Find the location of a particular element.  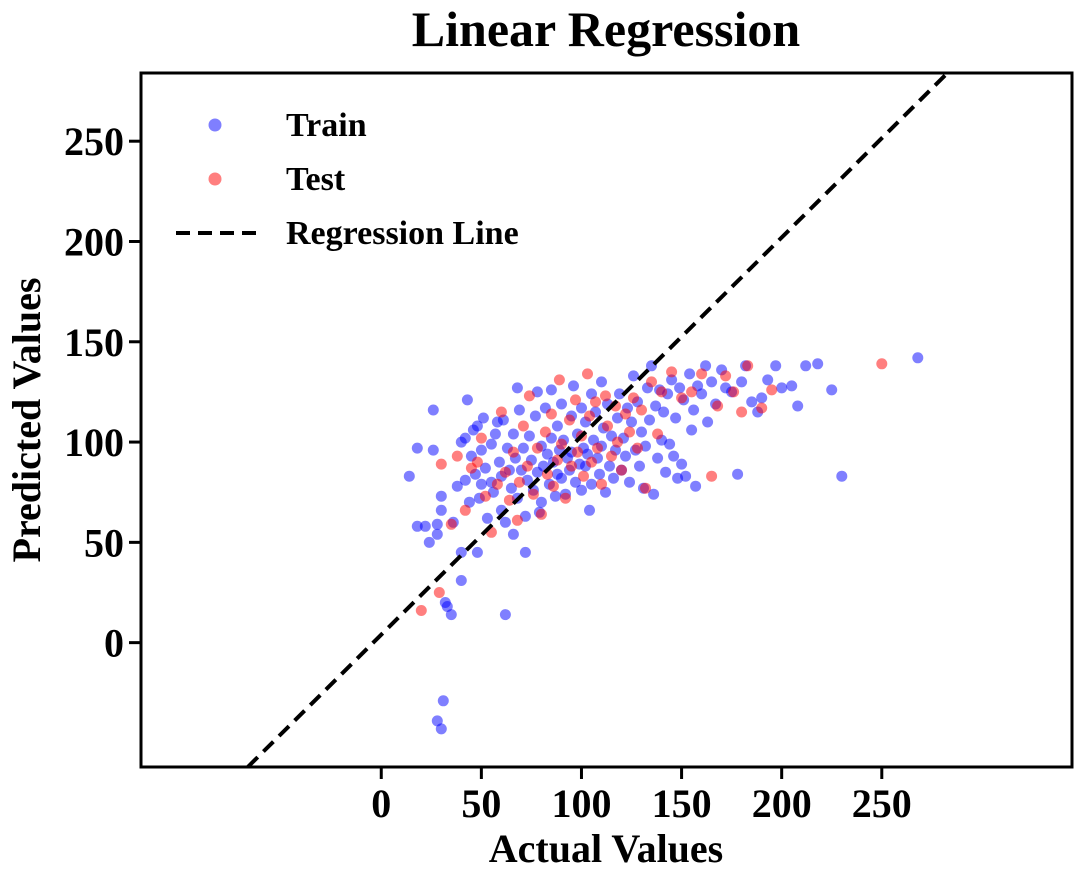

legend-train-label: Train is located at coordinates (326, 125).